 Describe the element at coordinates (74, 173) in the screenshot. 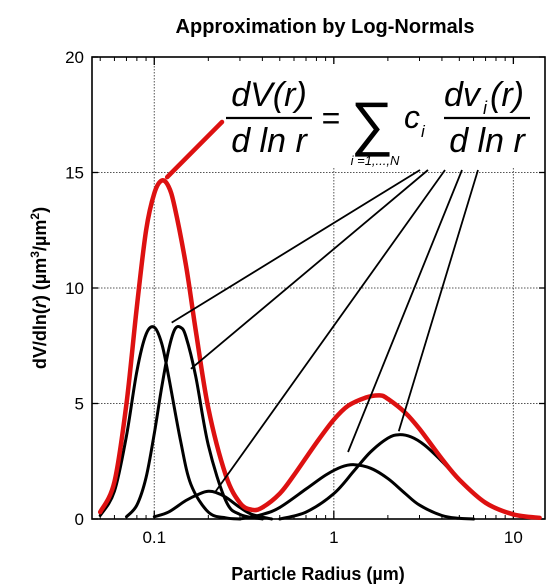

I see `y-tick-label: 15` at that location.